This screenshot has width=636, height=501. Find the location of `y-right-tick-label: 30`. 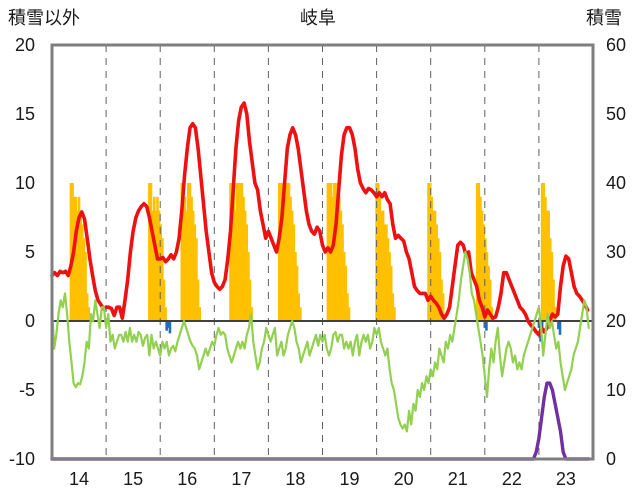

y-right-tick-label: 30 is located at coordinates (616, 252).